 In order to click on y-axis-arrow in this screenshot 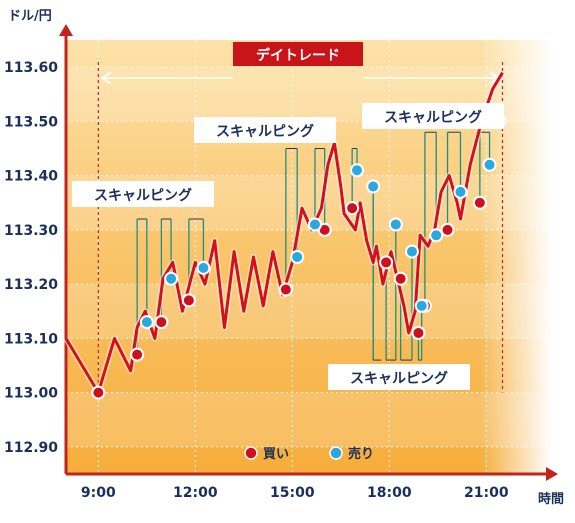, I will do `click(66, 30)`.